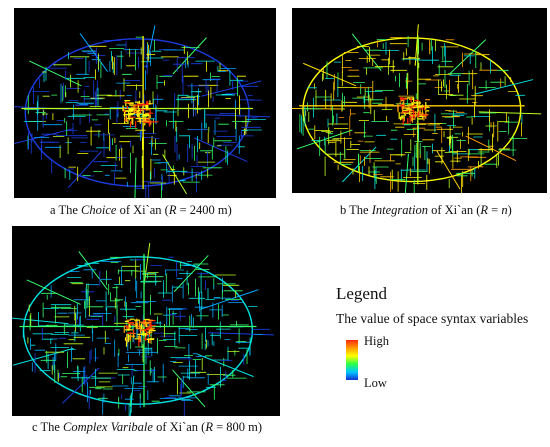 The width and height of the screenshot is (550, 447). I want to click on legend-title: Legend, so click(361, 293).